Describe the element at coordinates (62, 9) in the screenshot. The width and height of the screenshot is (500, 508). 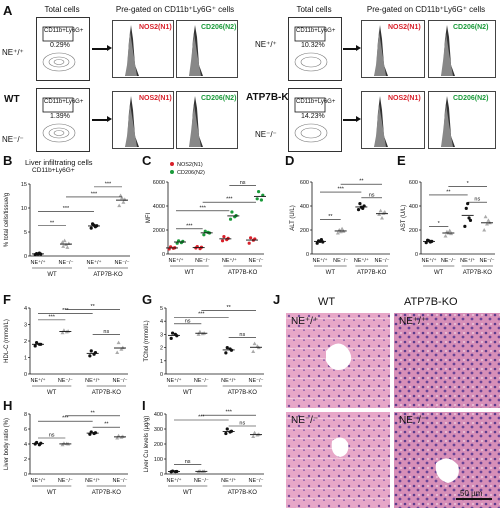
I see `hdr-total-cells-wt: Total cells` at that location.